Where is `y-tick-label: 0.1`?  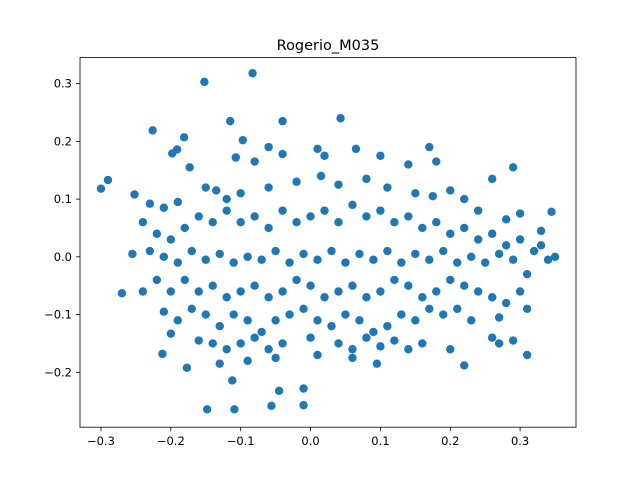 y-tick-label: 0.1 is located at coordinates (63, 199).